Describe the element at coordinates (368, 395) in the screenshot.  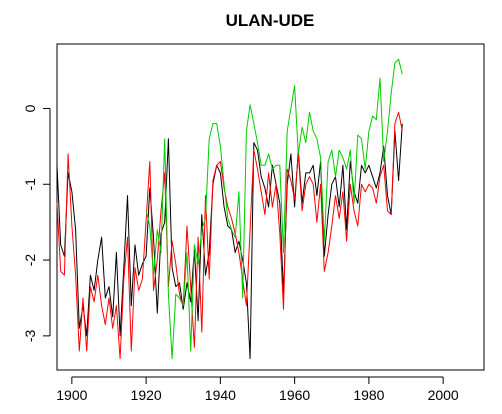
I see `x-tick-label: 1980` at that location.